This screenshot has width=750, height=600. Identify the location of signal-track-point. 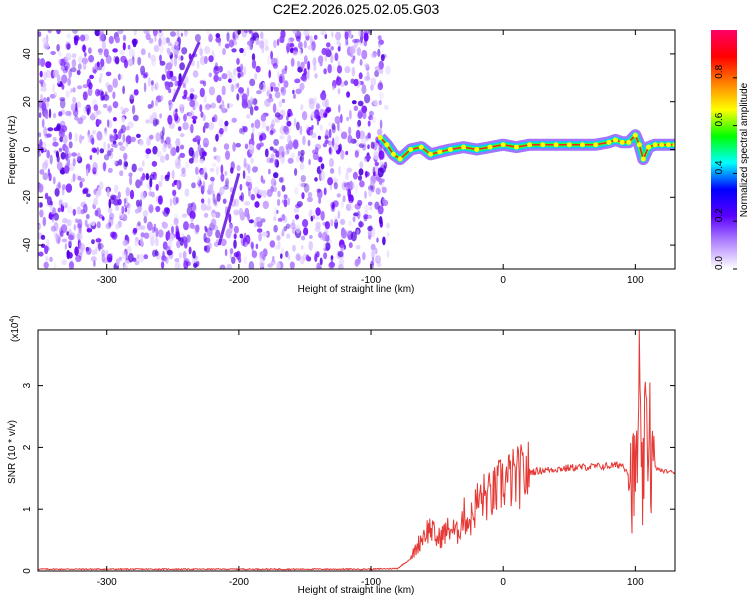
(673, 145).